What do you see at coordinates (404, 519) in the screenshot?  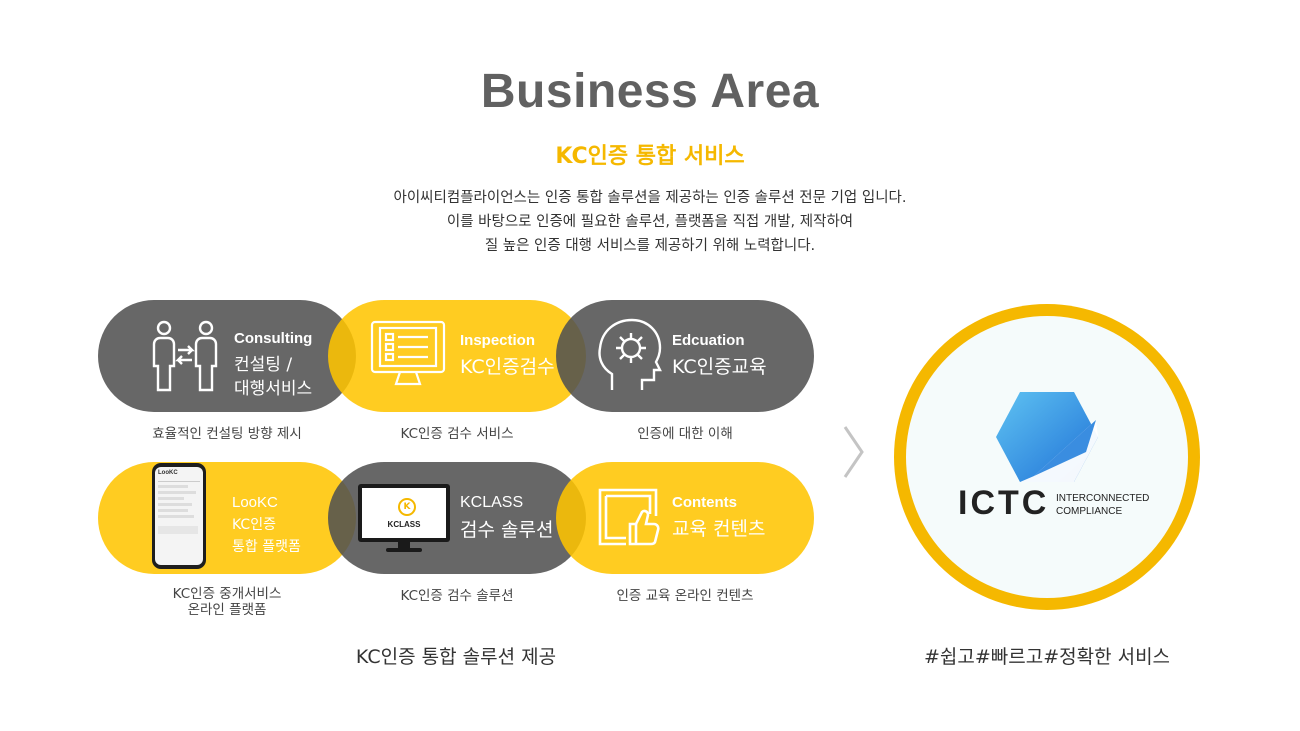 I see `kclass-monitor-icon: K KCLASS` at bounding box center [404, 519].